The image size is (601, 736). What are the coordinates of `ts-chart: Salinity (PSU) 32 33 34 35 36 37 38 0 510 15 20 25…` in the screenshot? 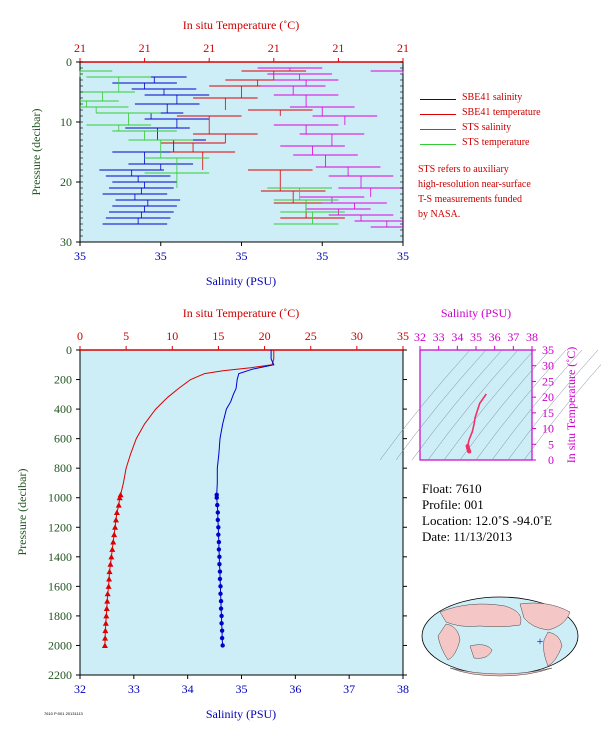 It's located at (490, 386).